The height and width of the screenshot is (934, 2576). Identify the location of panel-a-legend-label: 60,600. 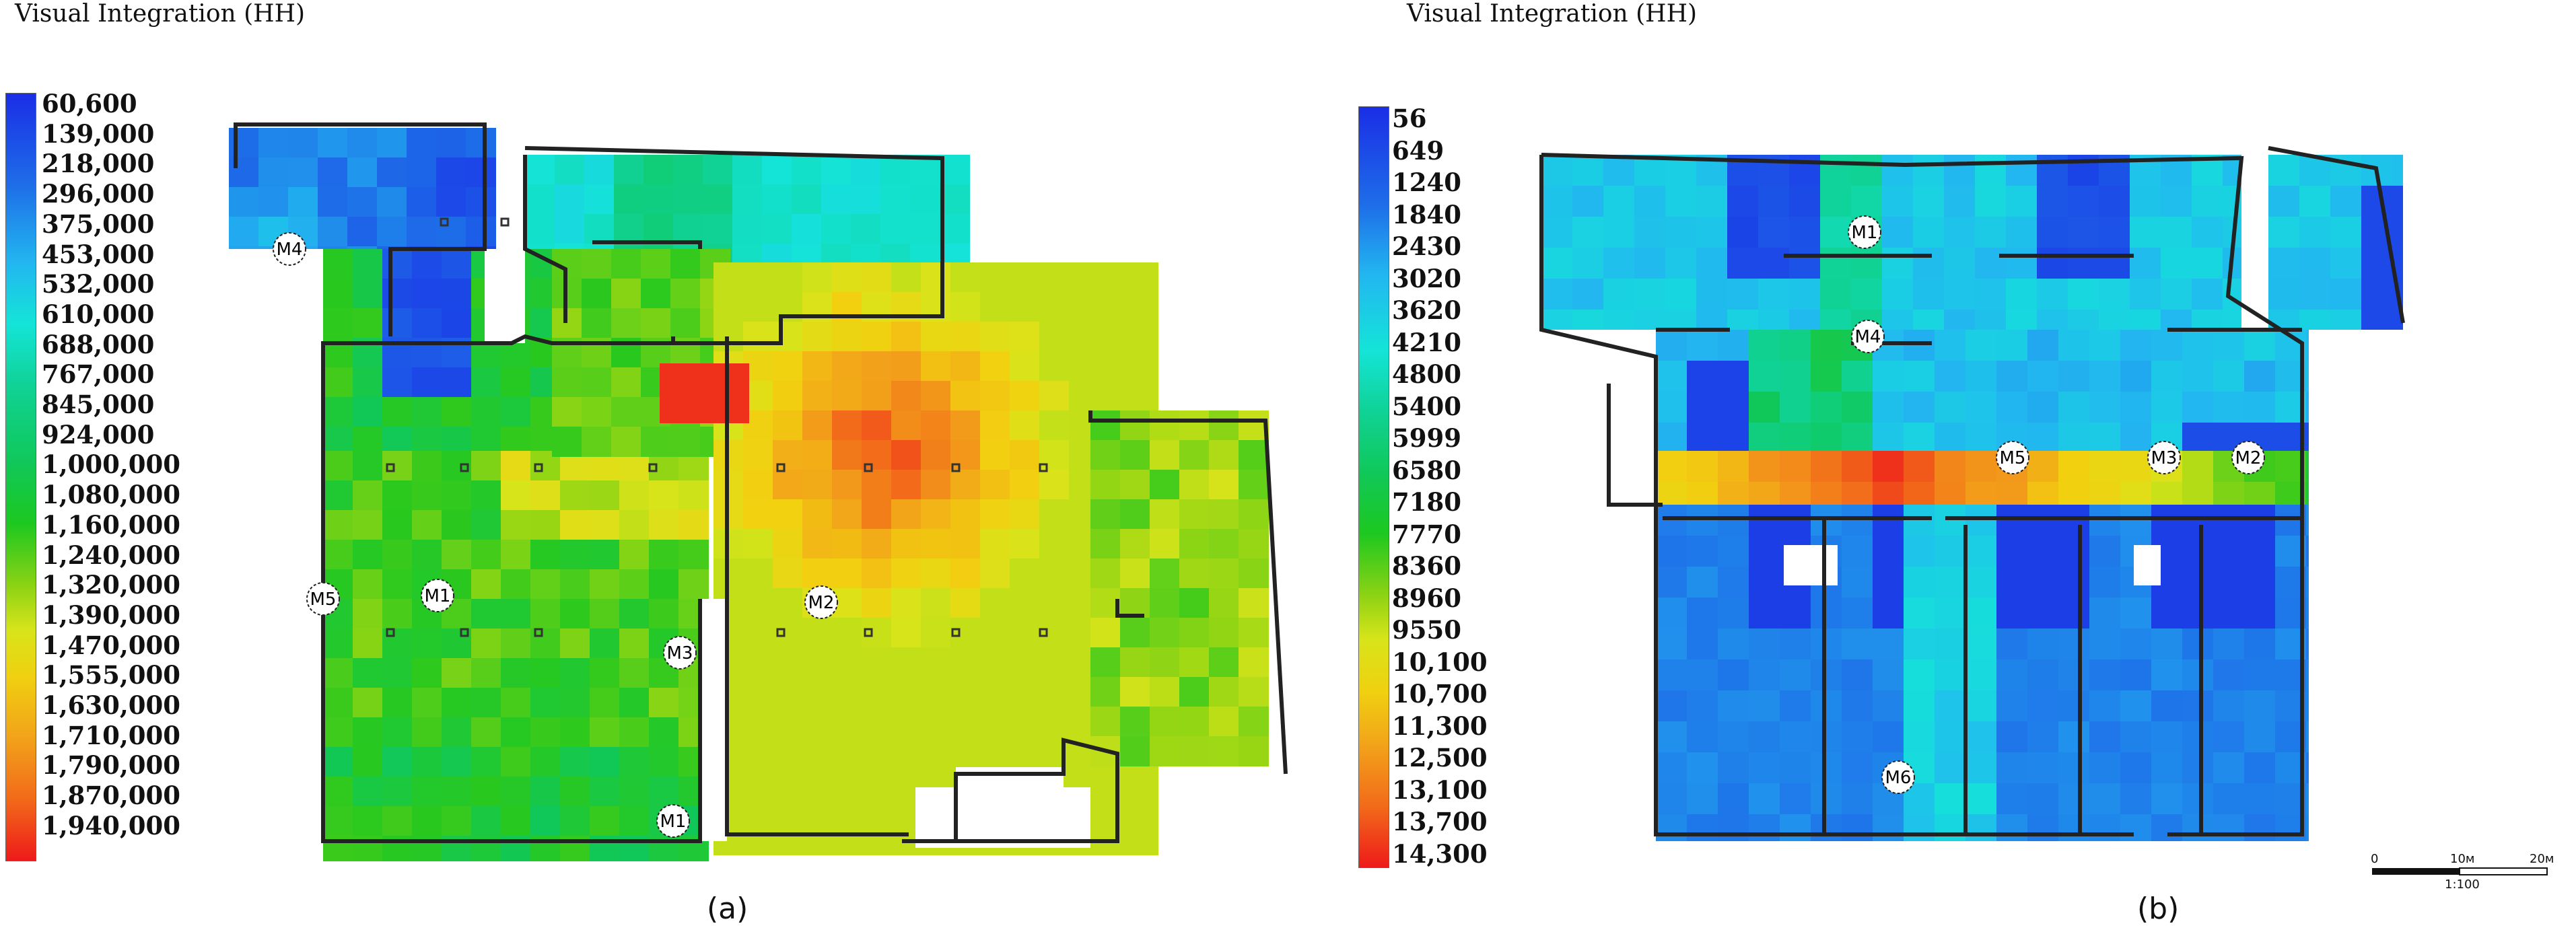
(89, 103).